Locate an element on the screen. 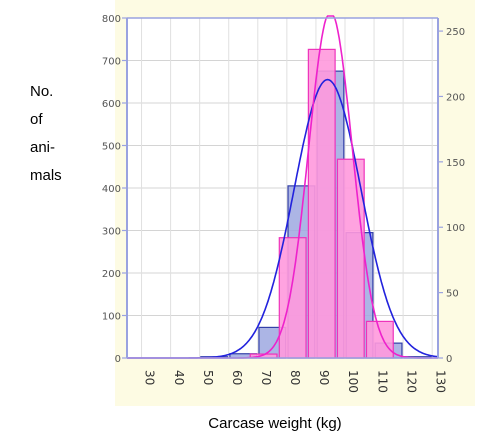 This screenshot has height=441, width=482. right-tick-label: 200 is located at coordinates (455, 97).